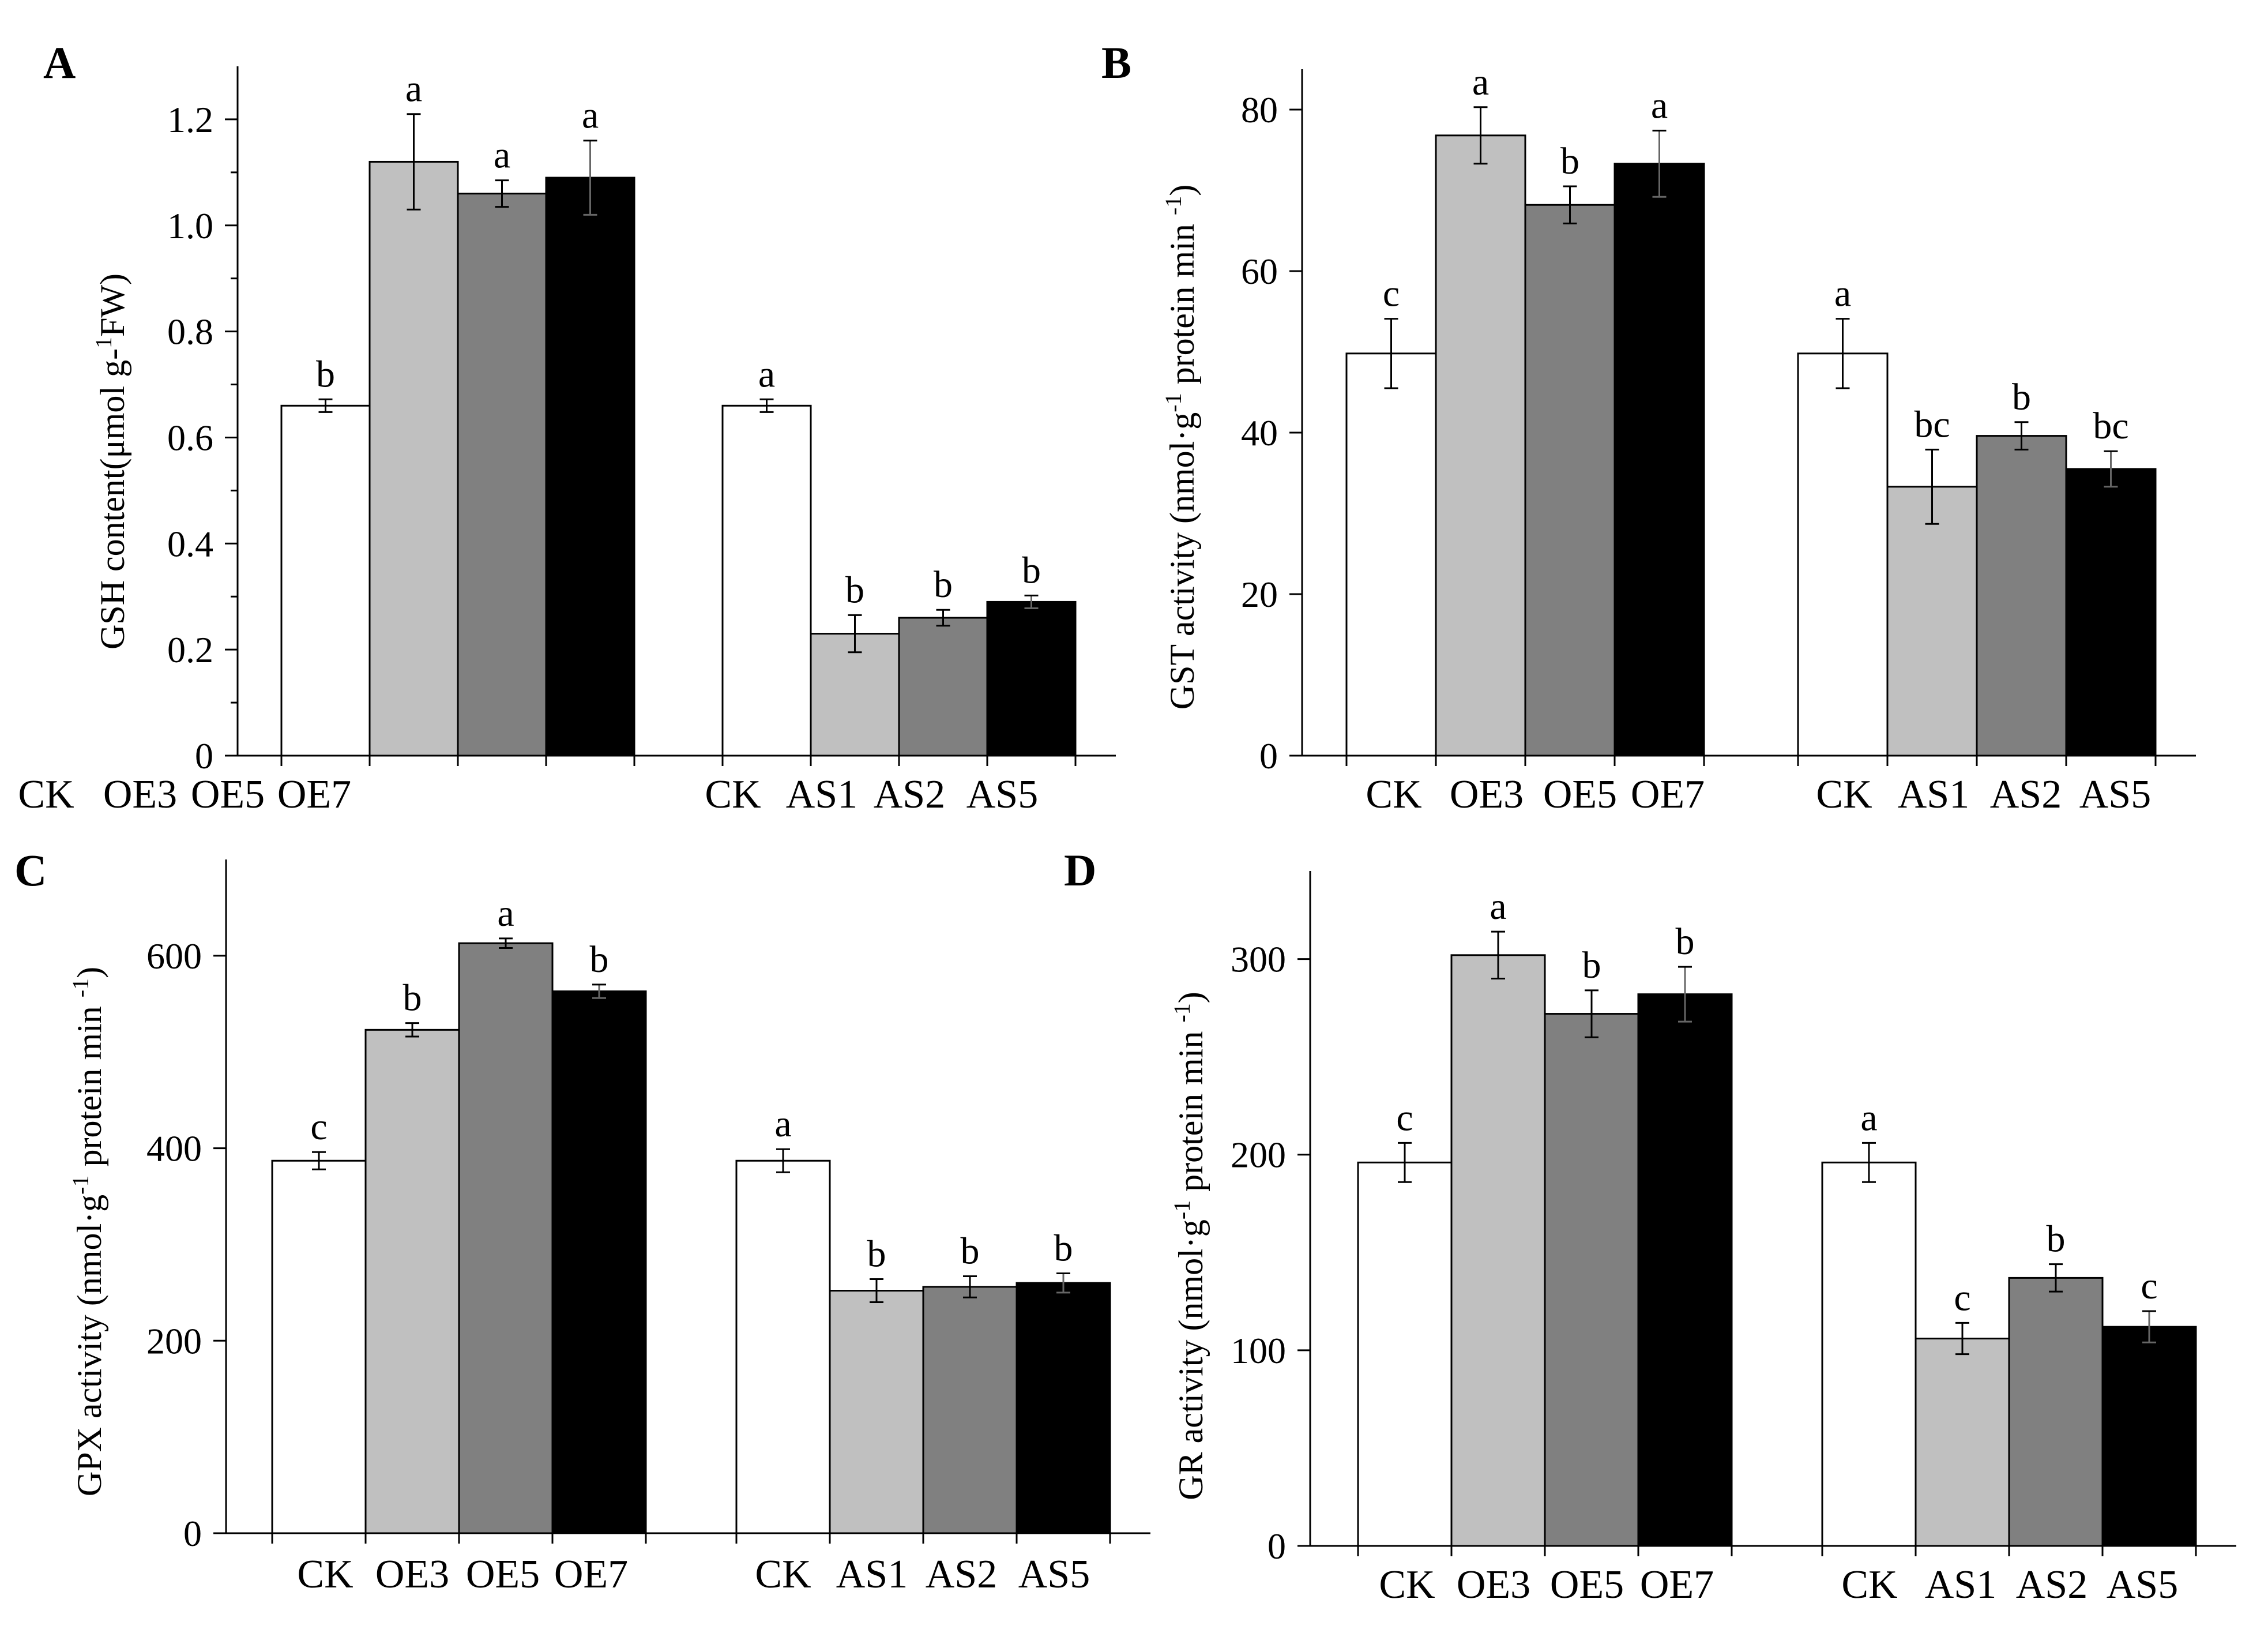  What do you see at coordinates (61, 1170) in the screenshot?
I see `panel-c: C GPX activity (nmol·g-1 protein min -1)` at bounding box center [61, 1170].